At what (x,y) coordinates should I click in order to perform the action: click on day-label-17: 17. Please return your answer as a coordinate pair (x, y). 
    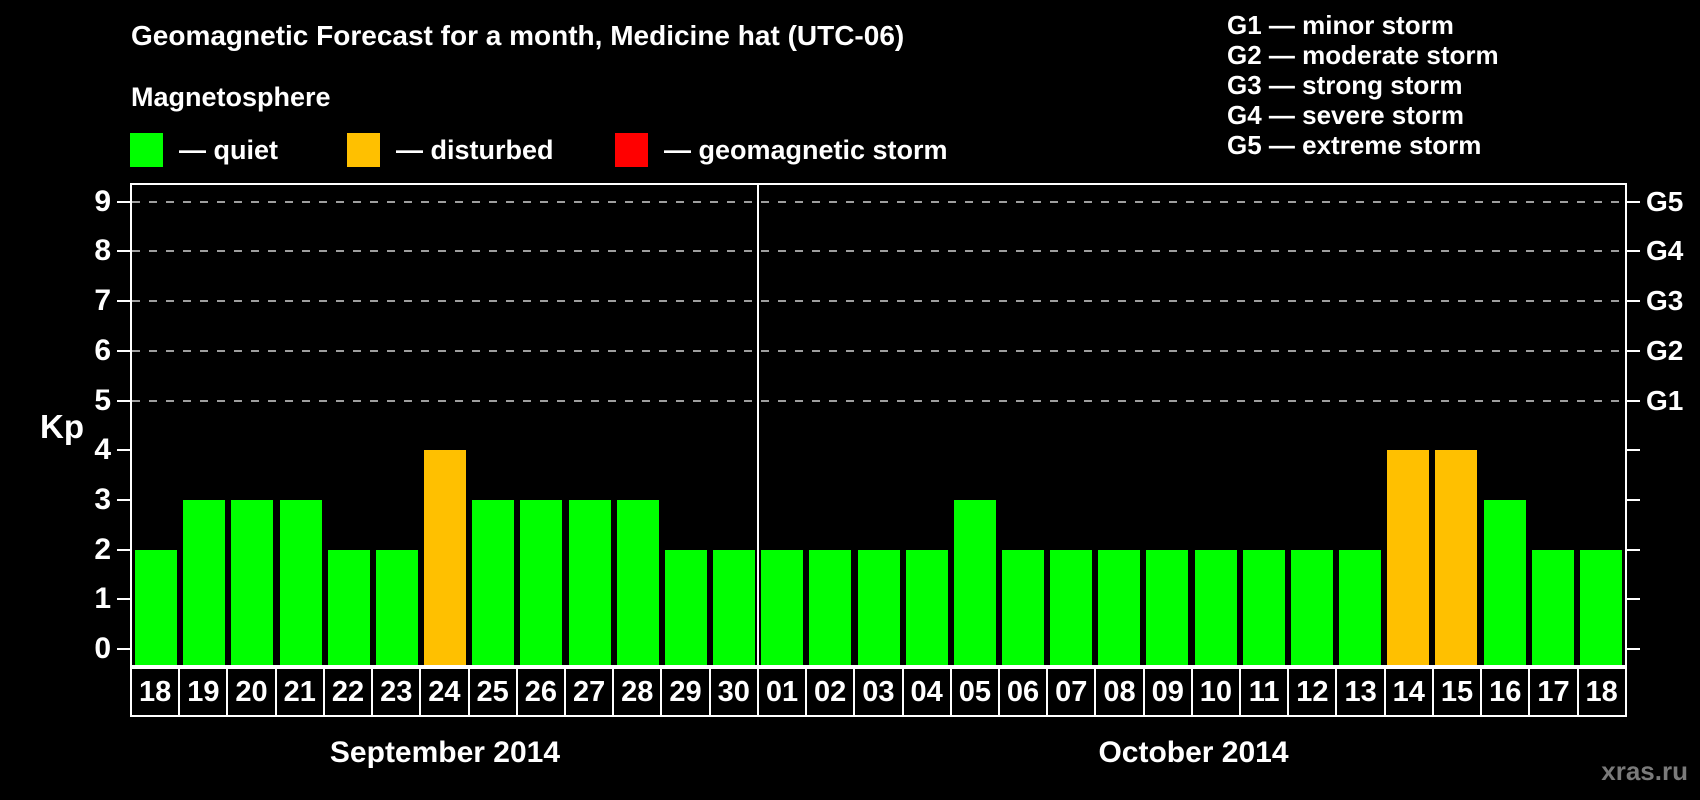
    Looking at the image, I should click on (1554, 692).